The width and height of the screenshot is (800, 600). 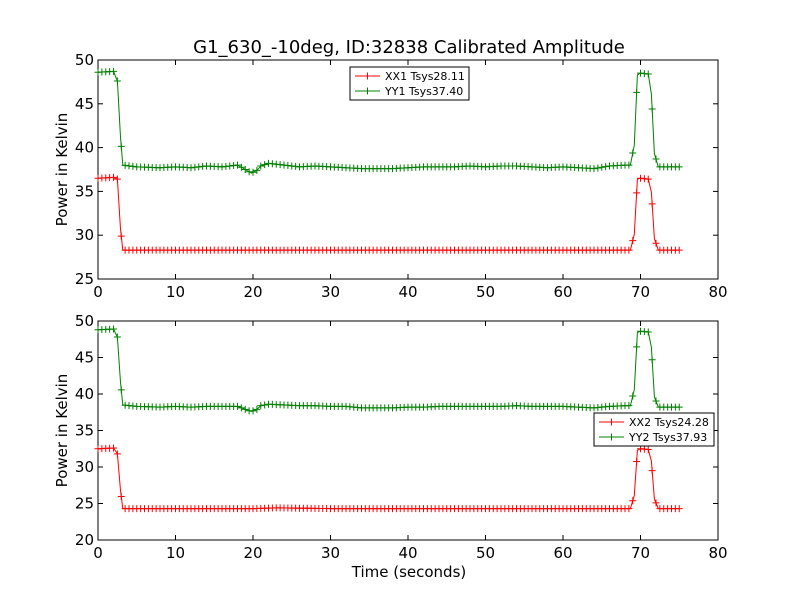 What do you see at coordinates (84, 279) in the screenshot?
I see `y-tick-label: 25` at bounding box center [84, 279].